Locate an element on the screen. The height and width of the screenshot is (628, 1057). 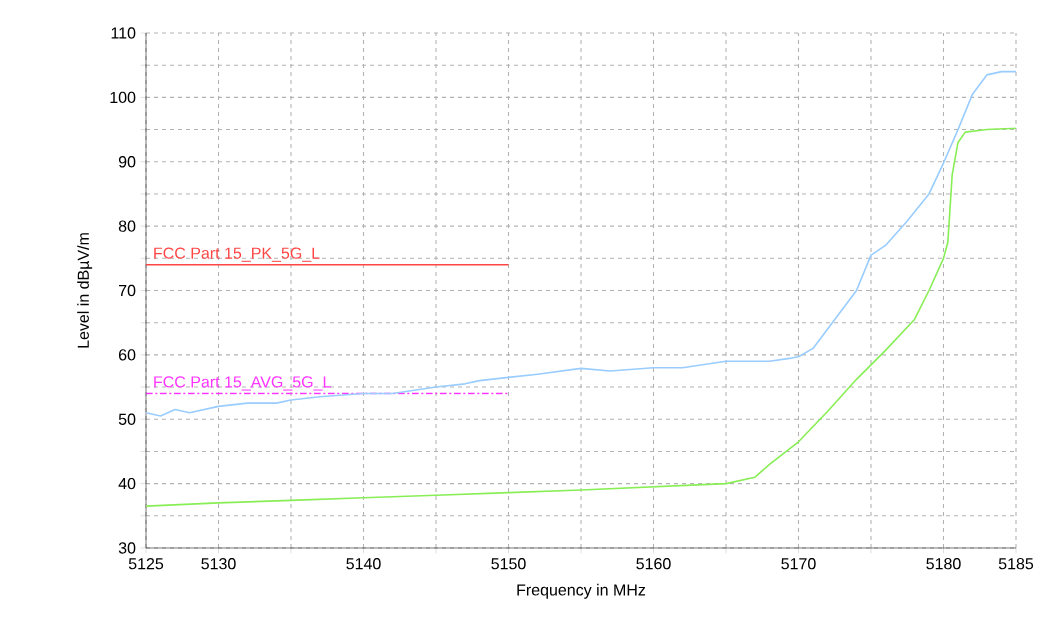
y-tick-label: 80 is located at coordinates (127, 226).